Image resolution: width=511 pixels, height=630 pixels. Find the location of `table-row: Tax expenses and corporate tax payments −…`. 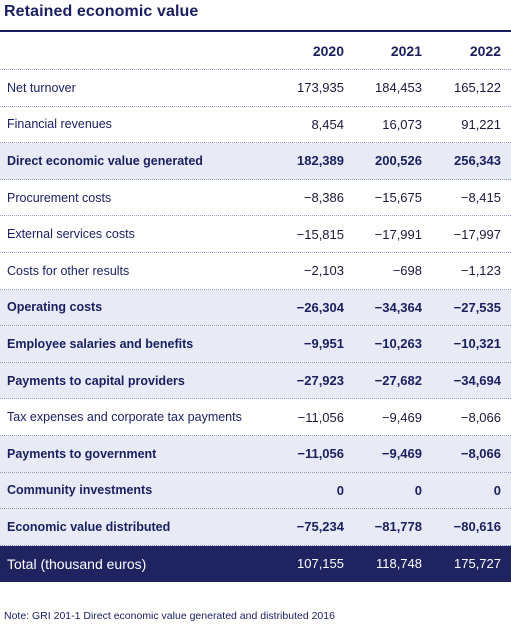

table-row: Tax expenses and corporate tax payments −… is located at coordinates (255, 417).